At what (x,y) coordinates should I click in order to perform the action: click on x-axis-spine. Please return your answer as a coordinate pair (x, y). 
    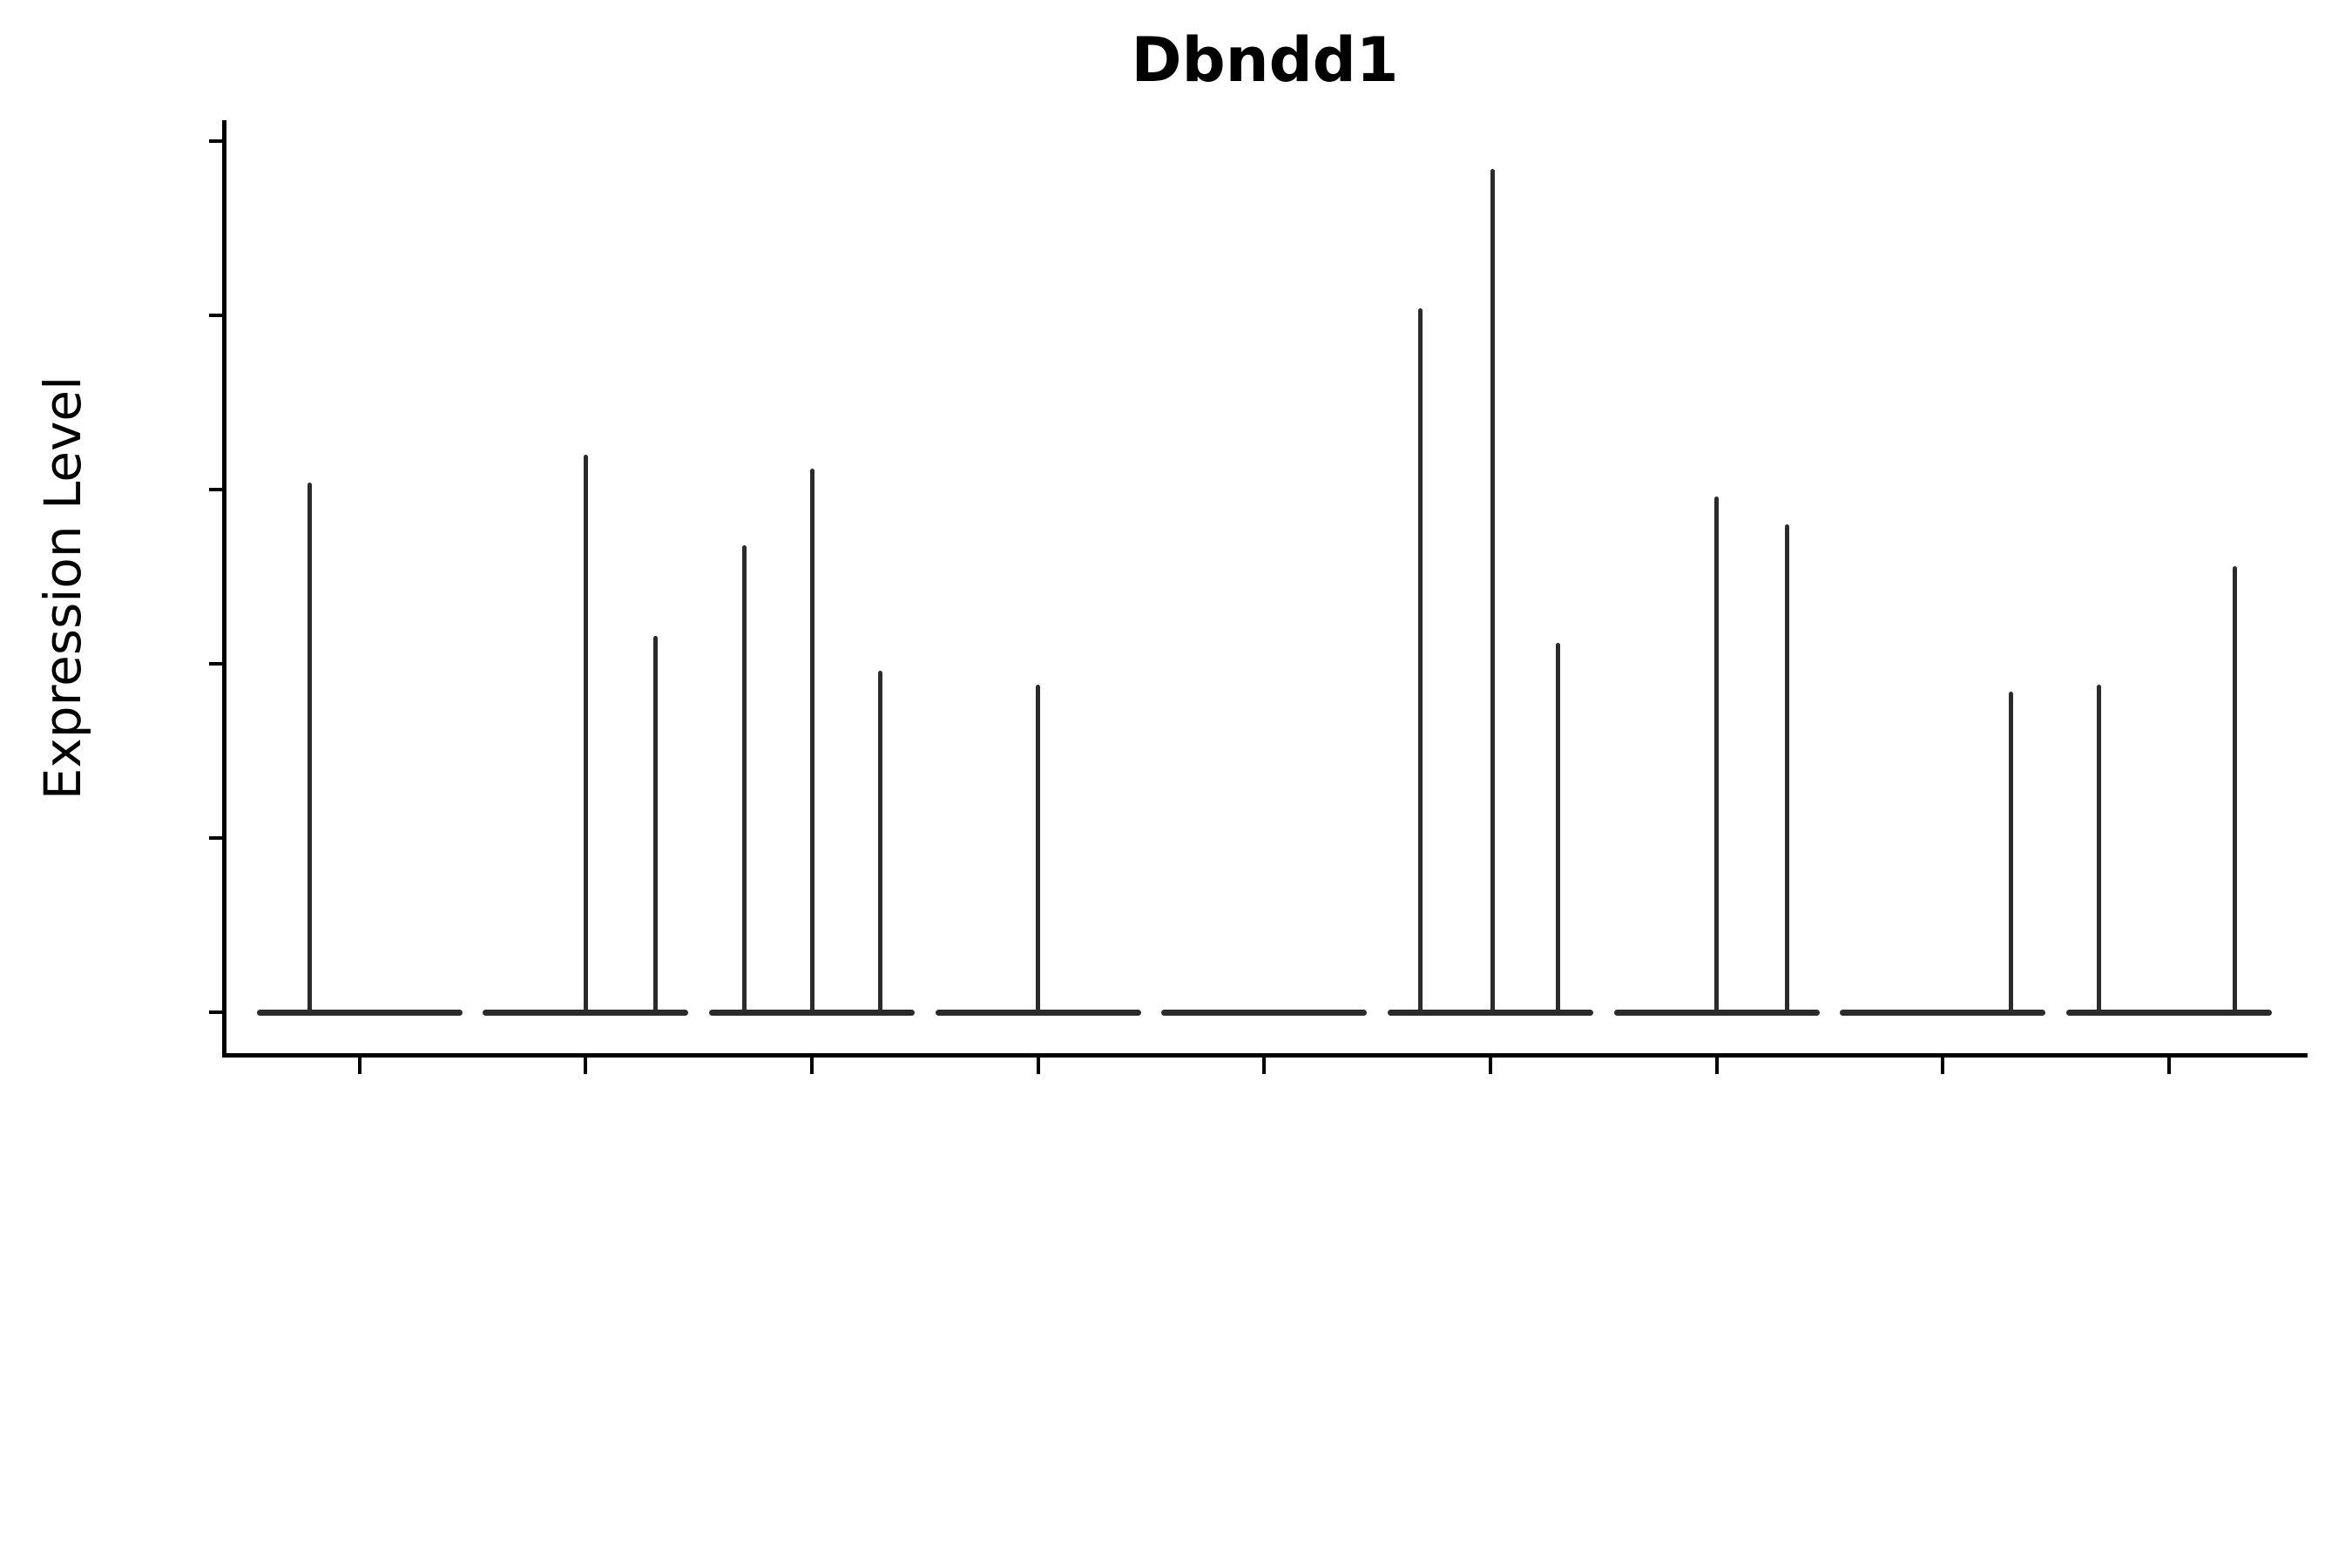
    Looking at the image, I should click on (1265, 1055).